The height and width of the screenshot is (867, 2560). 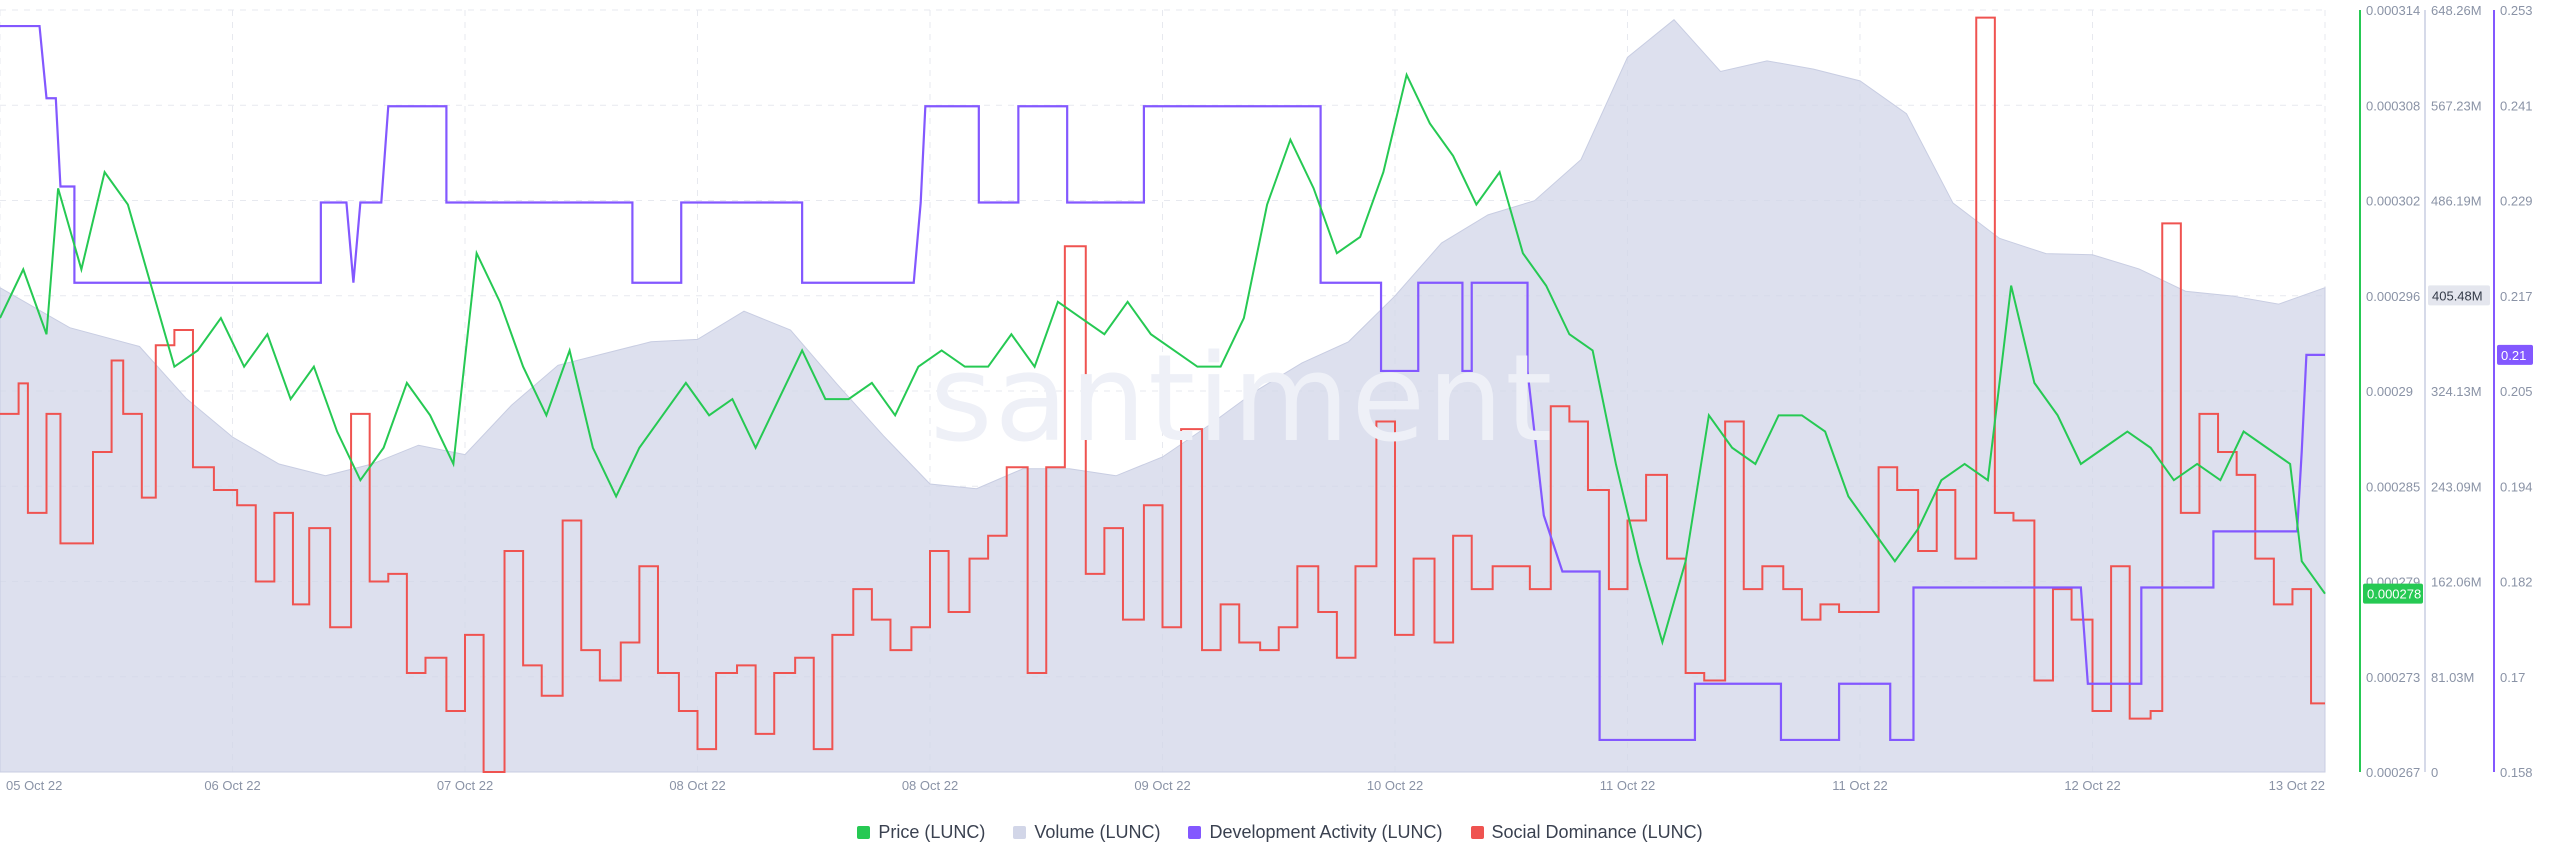 What do you see at coordinates (2393, 677) in the screenshot?
I see `tick-label-price: 0.000273` at bounding box center [2393, 677].